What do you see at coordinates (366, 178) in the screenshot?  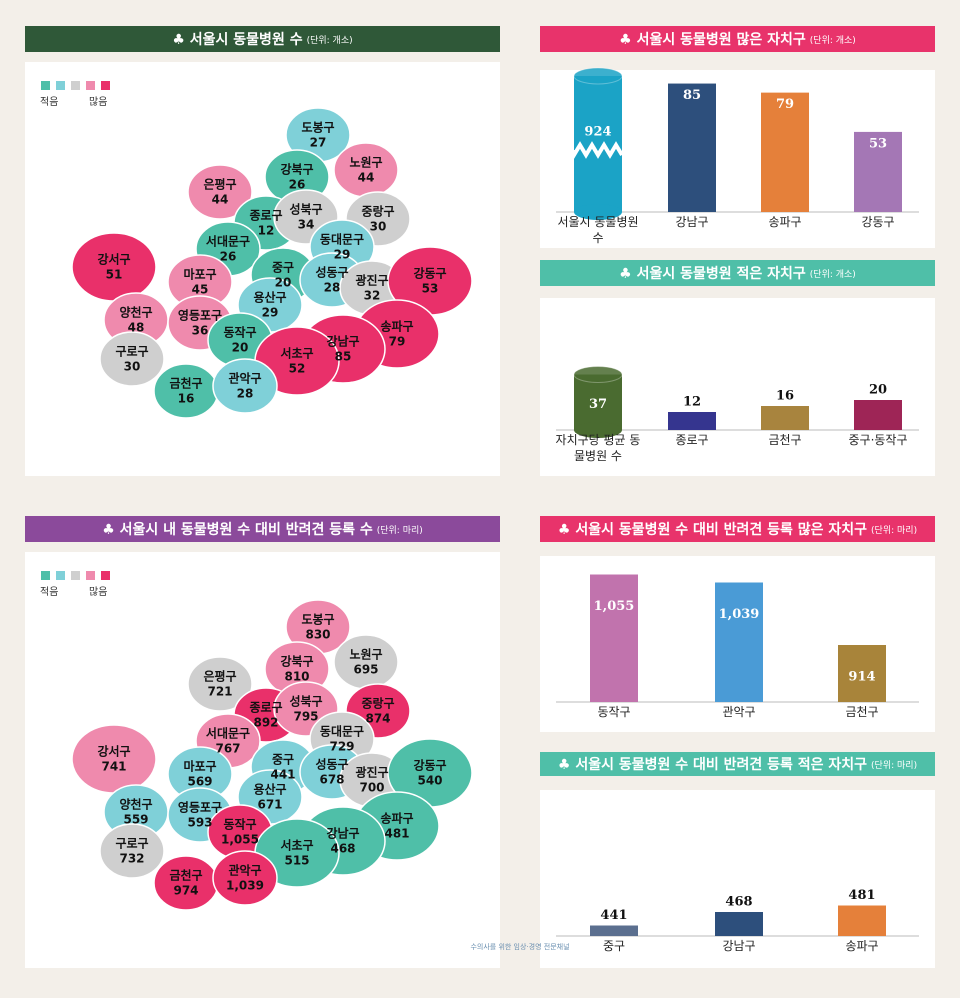 I see `district-value: 44` at bounding box center [366, 178].